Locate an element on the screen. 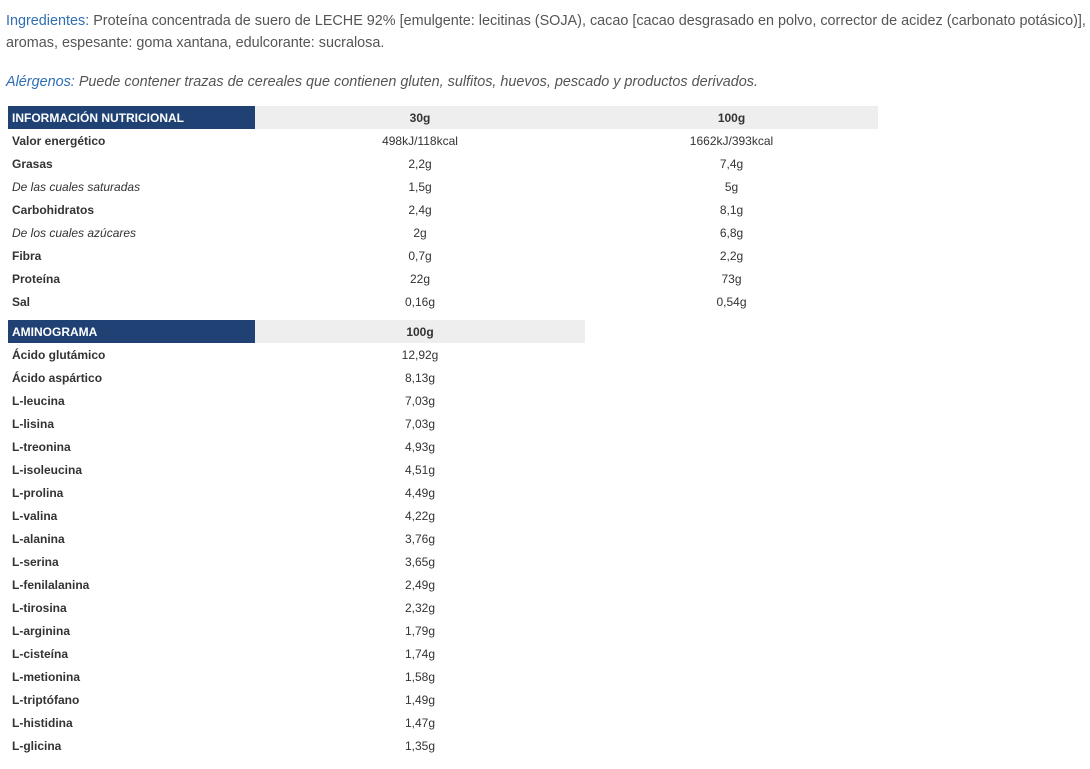  value-cell: 8,1g is located at coordinates (731, 209).